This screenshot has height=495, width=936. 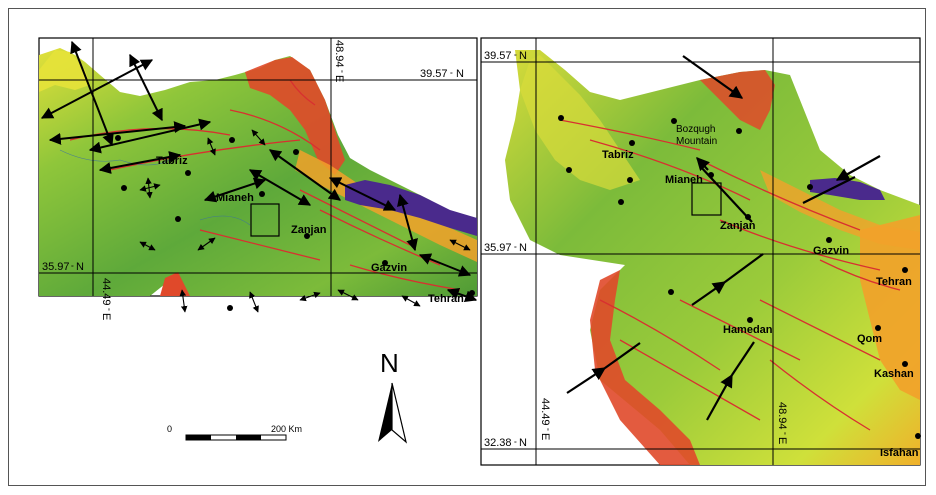 I want to click on scale-bar: 0 200 Km, so click(x=234, y=432).